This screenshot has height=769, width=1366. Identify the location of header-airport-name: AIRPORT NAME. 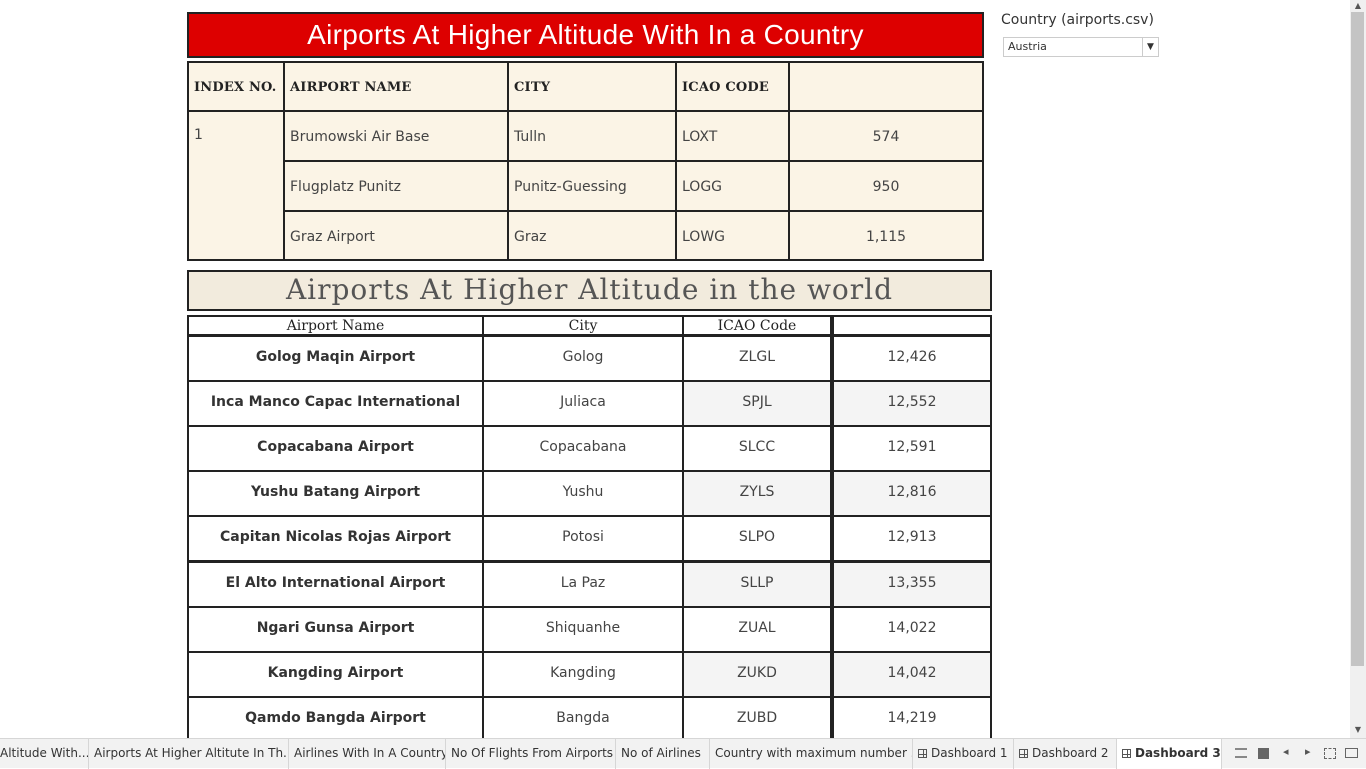
(397, 87).